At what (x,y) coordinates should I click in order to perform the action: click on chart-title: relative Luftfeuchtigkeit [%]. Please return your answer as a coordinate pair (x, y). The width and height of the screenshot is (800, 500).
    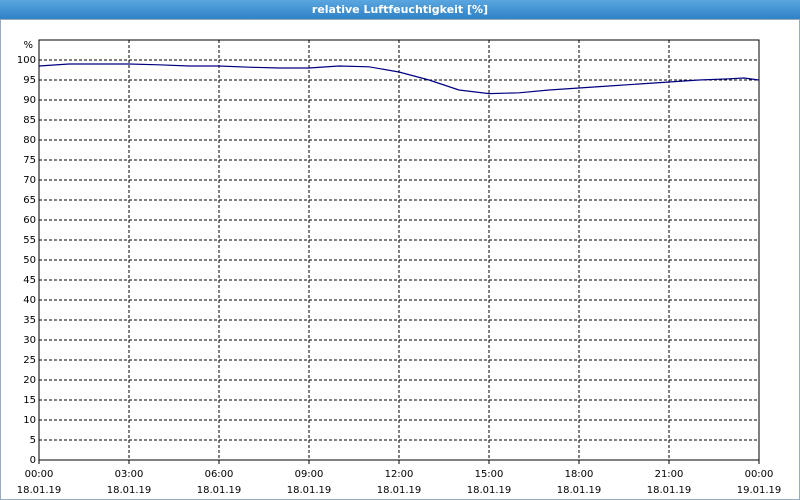
    Looking at the image, I should click on (400, 9).